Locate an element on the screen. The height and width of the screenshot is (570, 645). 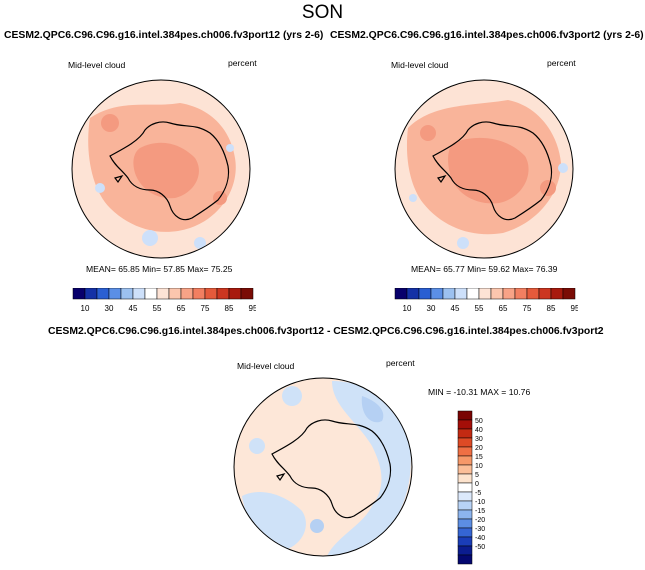
colorbar-tick-label: -30 is located at coordinates (480, 529).